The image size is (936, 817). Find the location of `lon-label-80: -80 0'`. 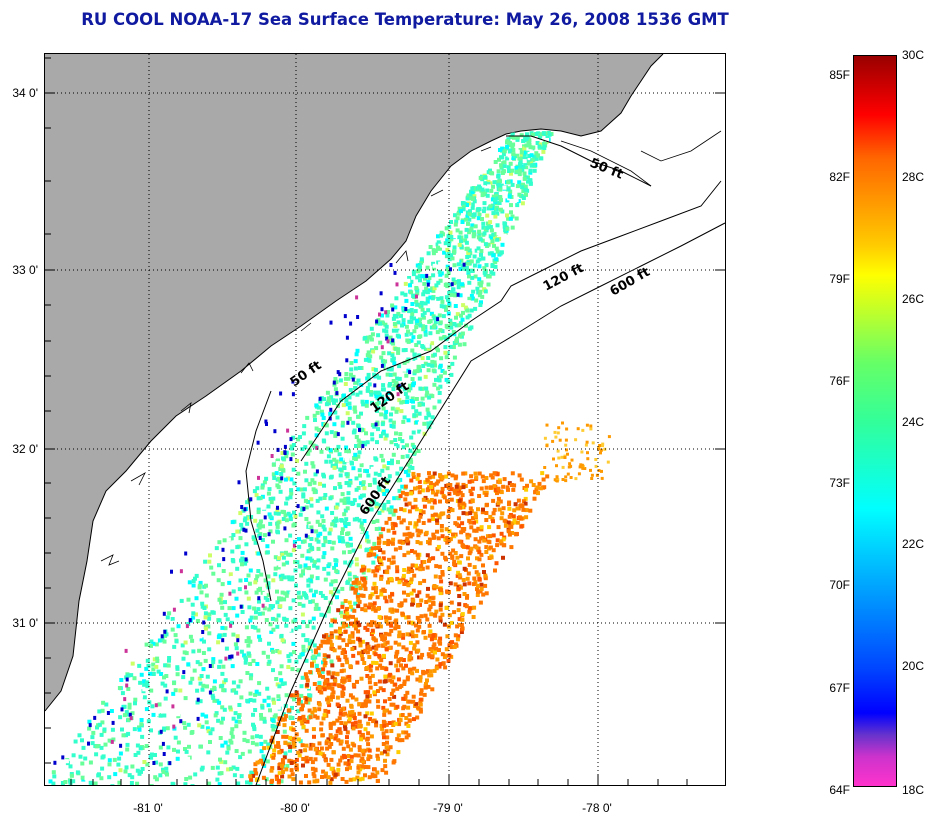

lon-label-80: -80 0' is located at coordinates (295, 808).